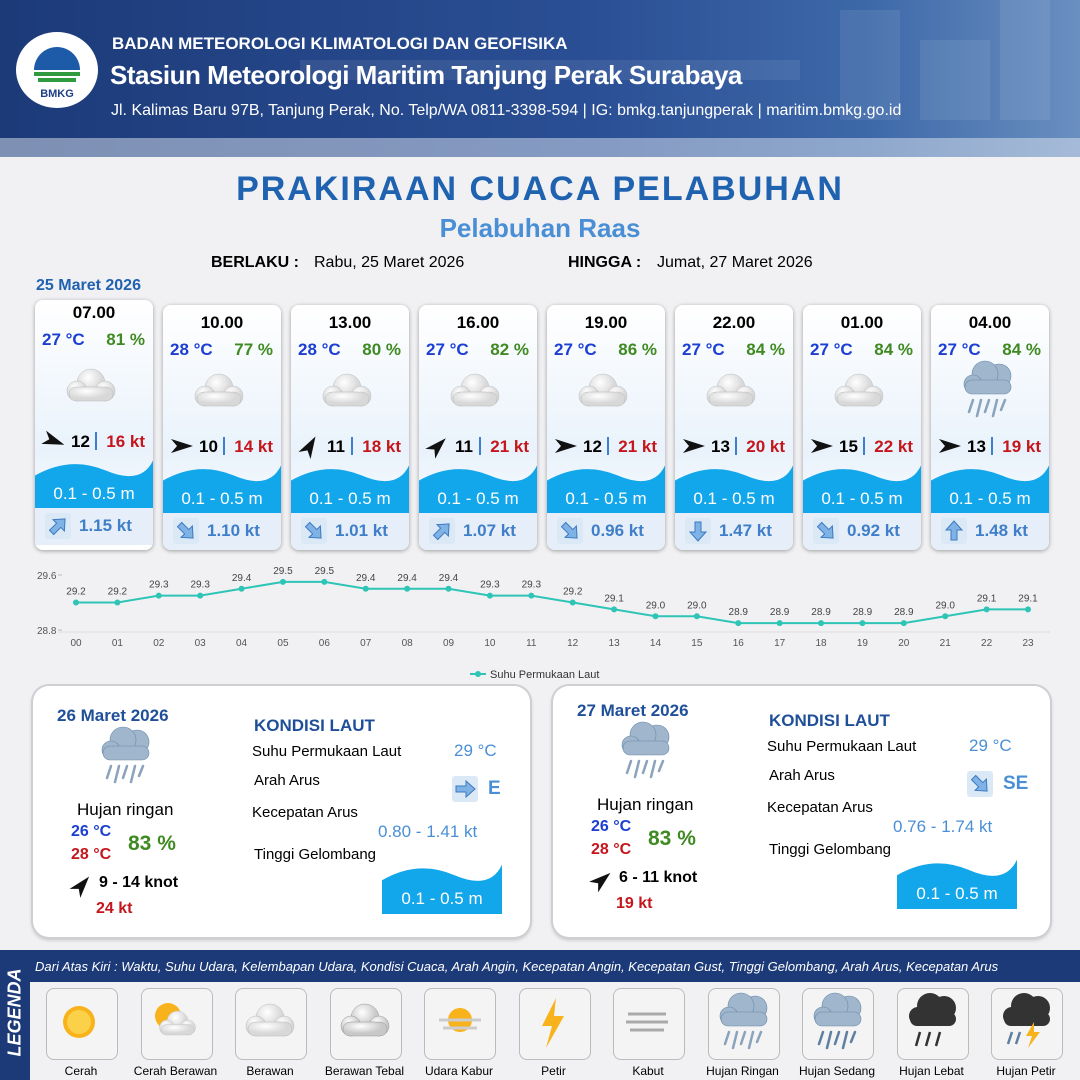 Image resolution: width=1080 pixels, height=1080 pixels. I want to click on legend-icon-box, so click(649, 1024).